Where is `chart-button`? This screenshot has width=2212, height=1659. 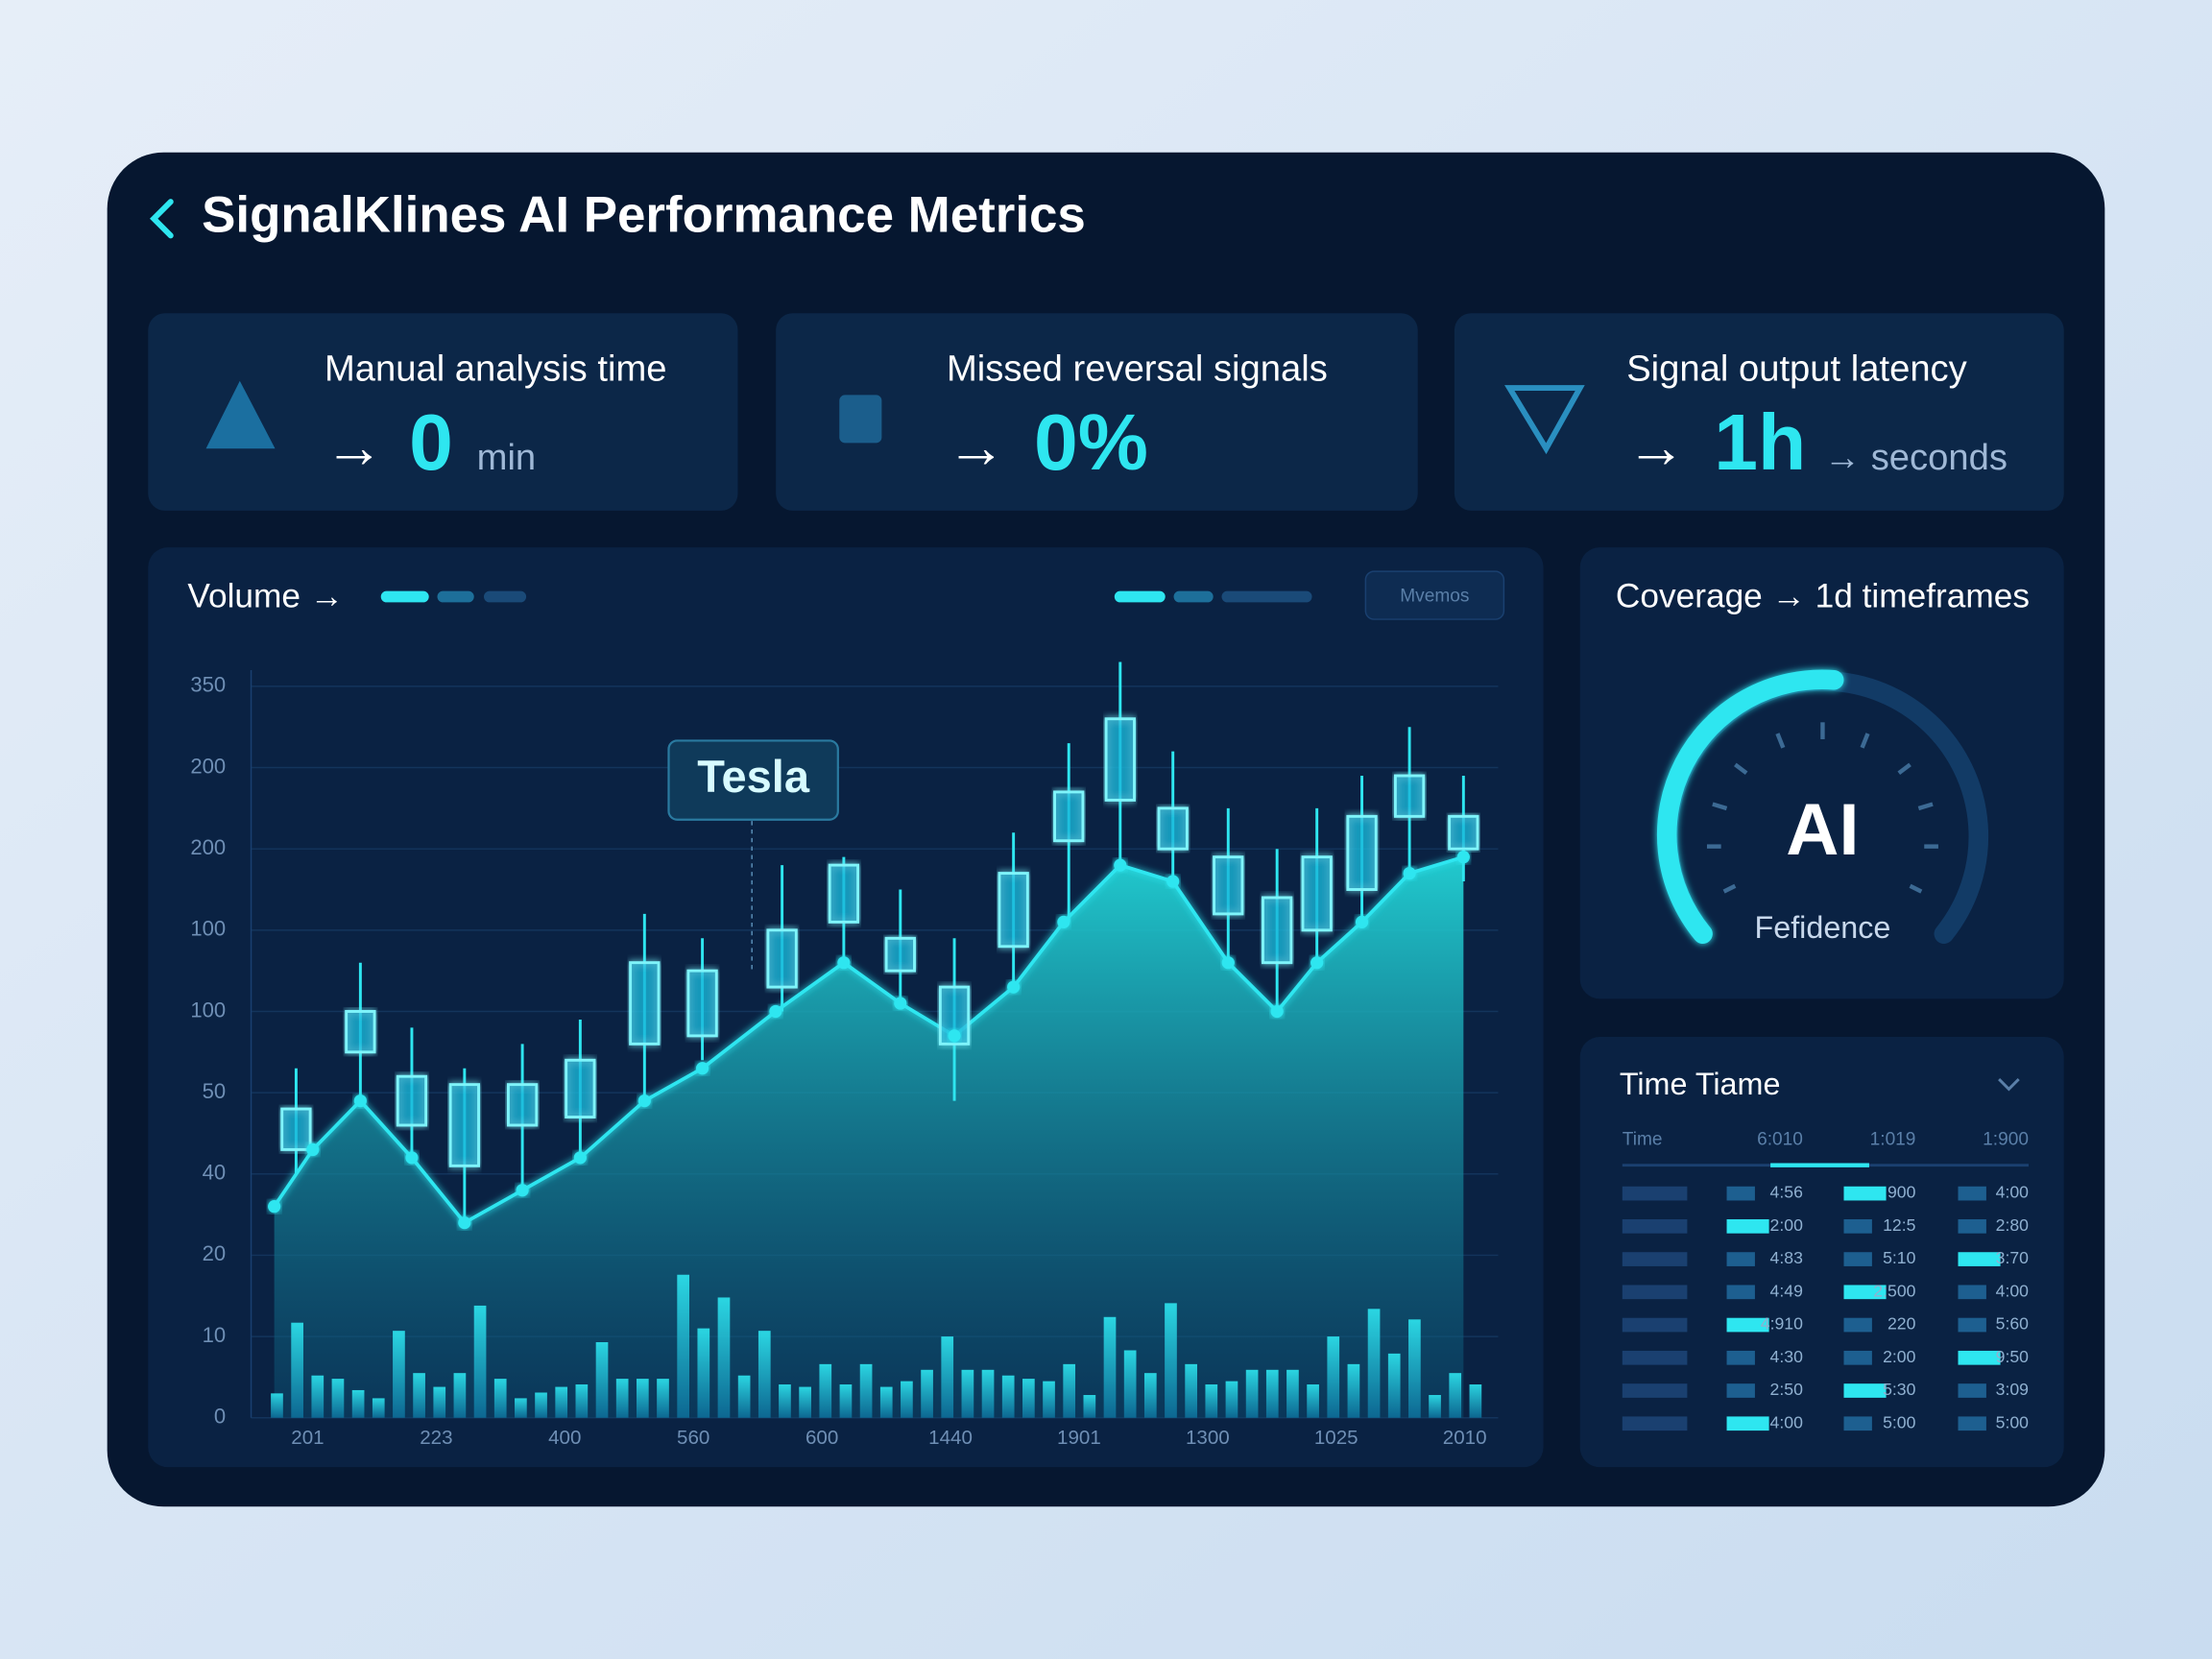 chart-button is located at coordinates (1435, 595).